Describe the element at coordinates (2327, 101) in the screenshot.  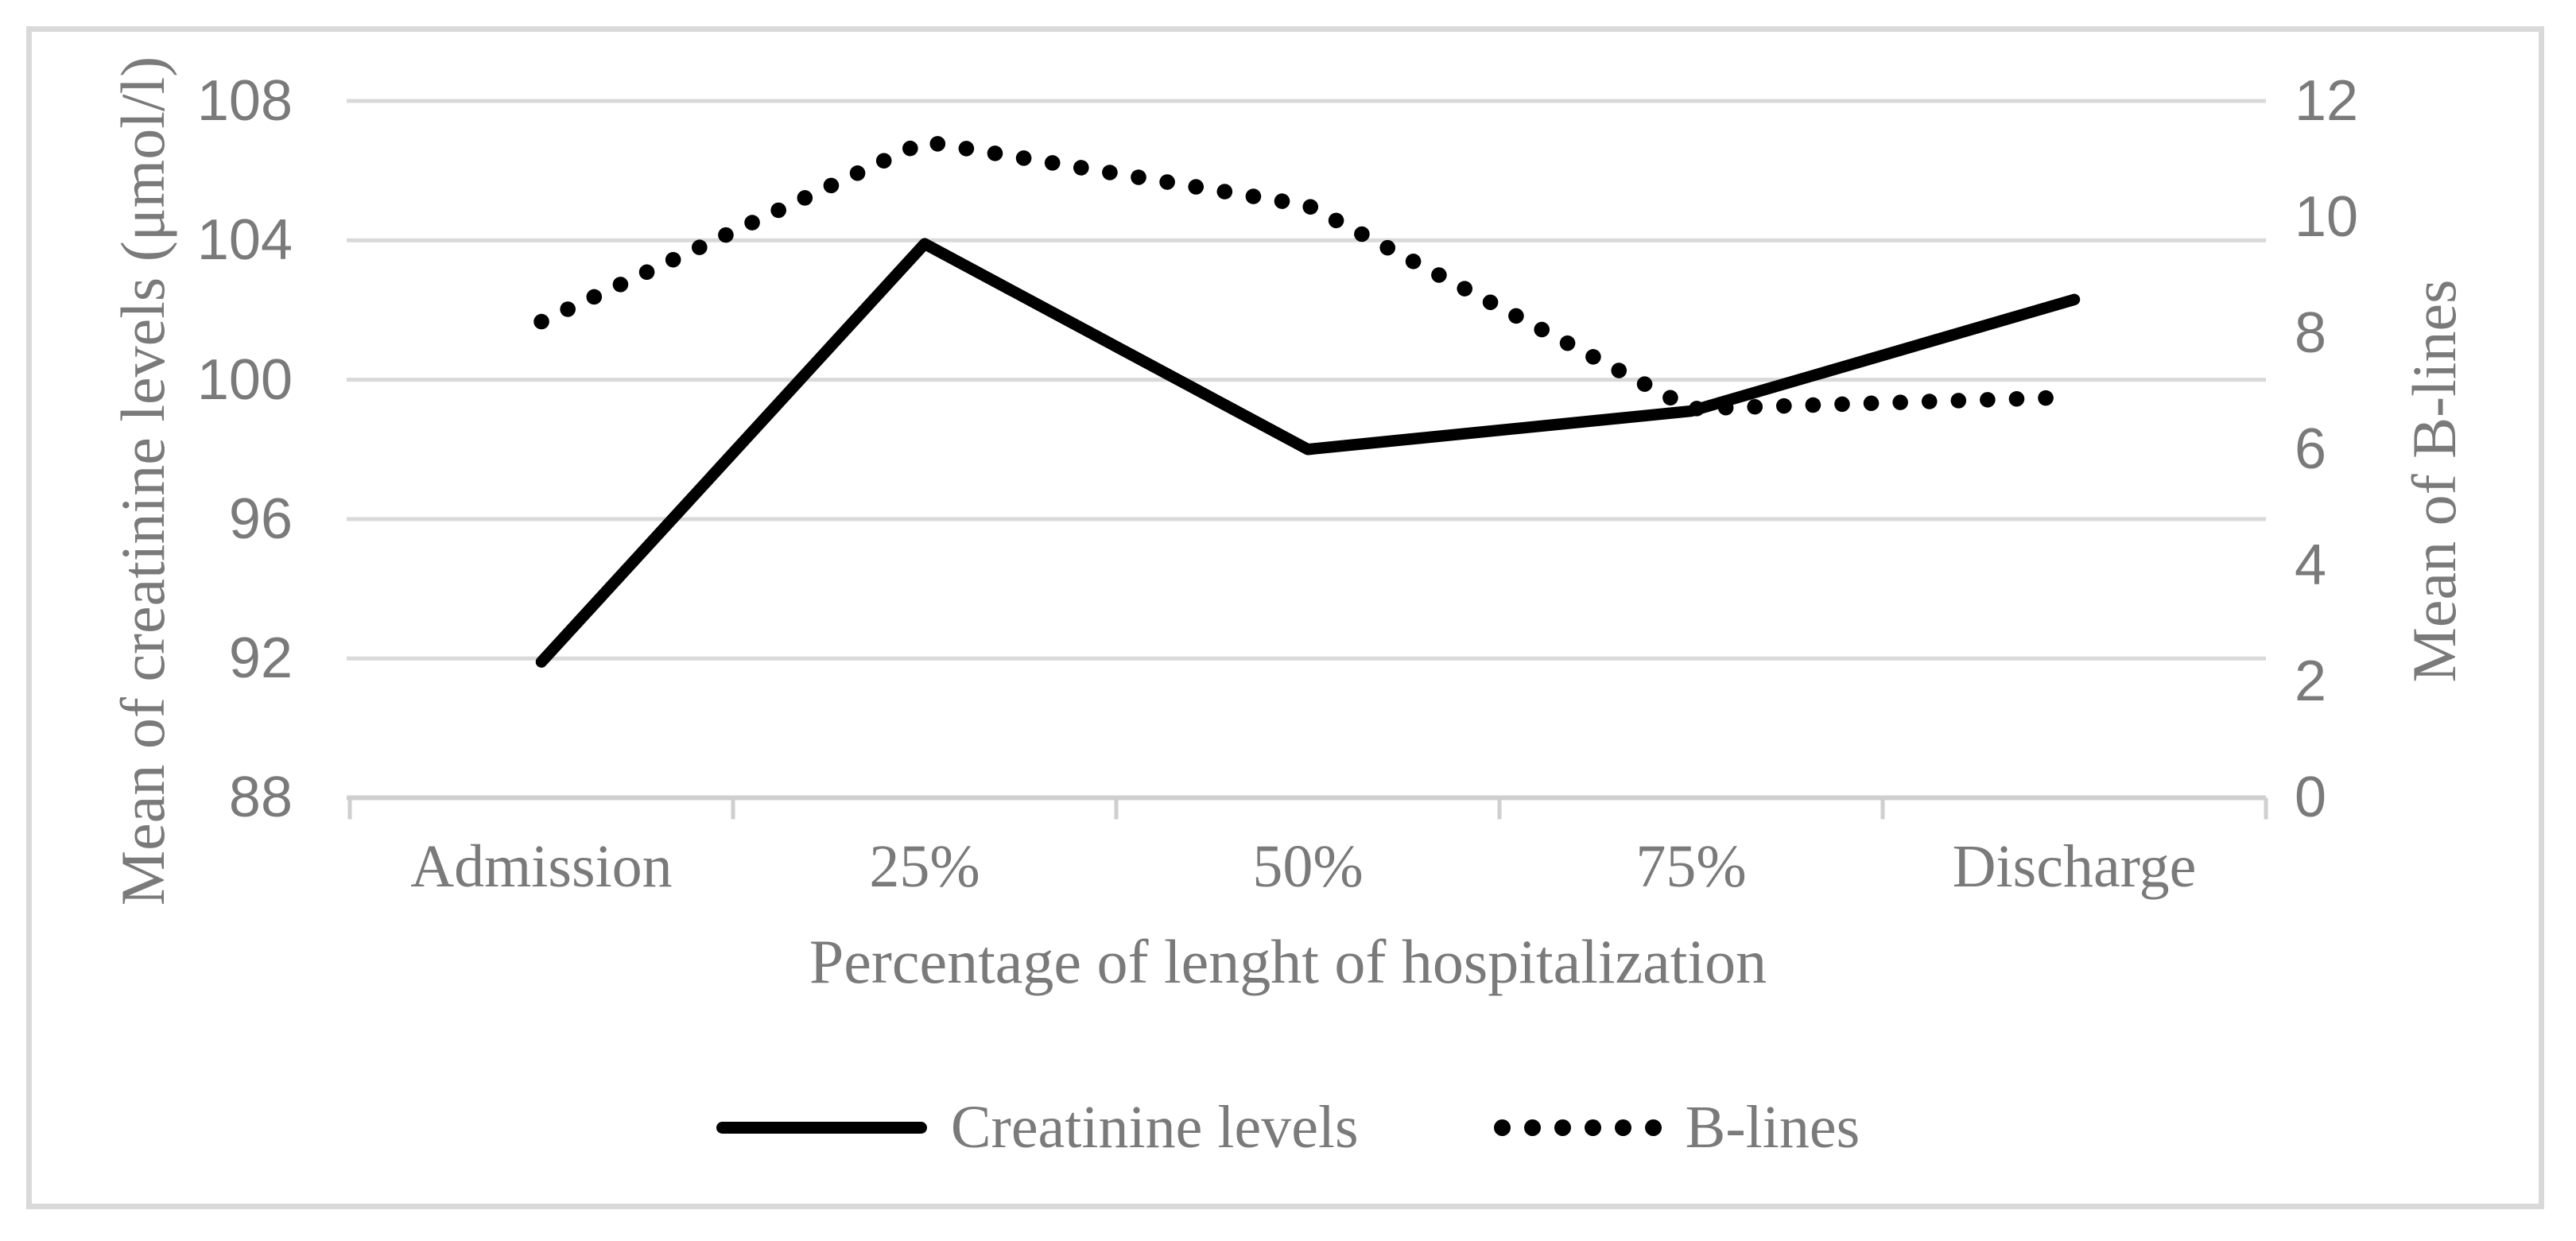
I see `y-right-tick-label: 12` at that location.